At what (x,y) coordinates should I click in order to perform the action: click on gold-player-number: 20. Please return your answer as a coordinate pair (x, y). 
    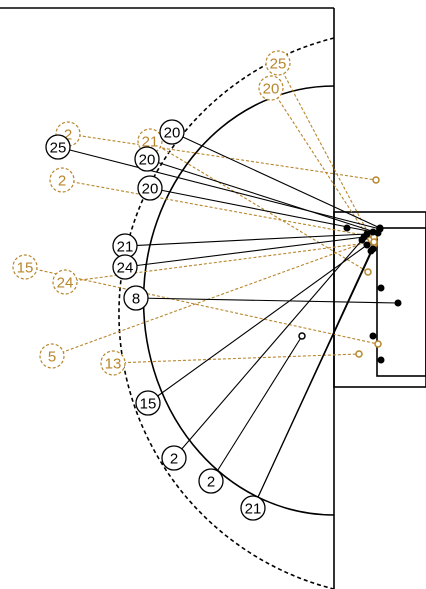
    Looking at the image, I should click on (271, 89).